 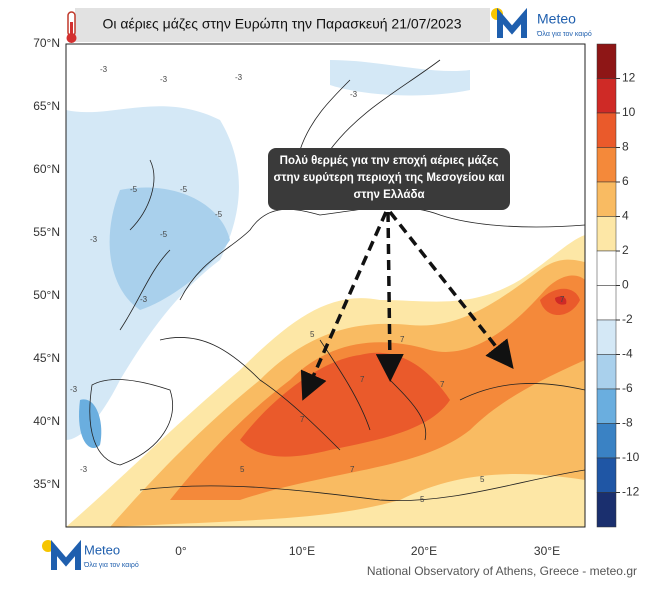 What do you see at coordinates (618, 285) in the screenshot?
I see `colorbar: 12 10 8 6 4 2 0 -2 -4 -6 -8 -10 -12` at bounding box center [618, 285].